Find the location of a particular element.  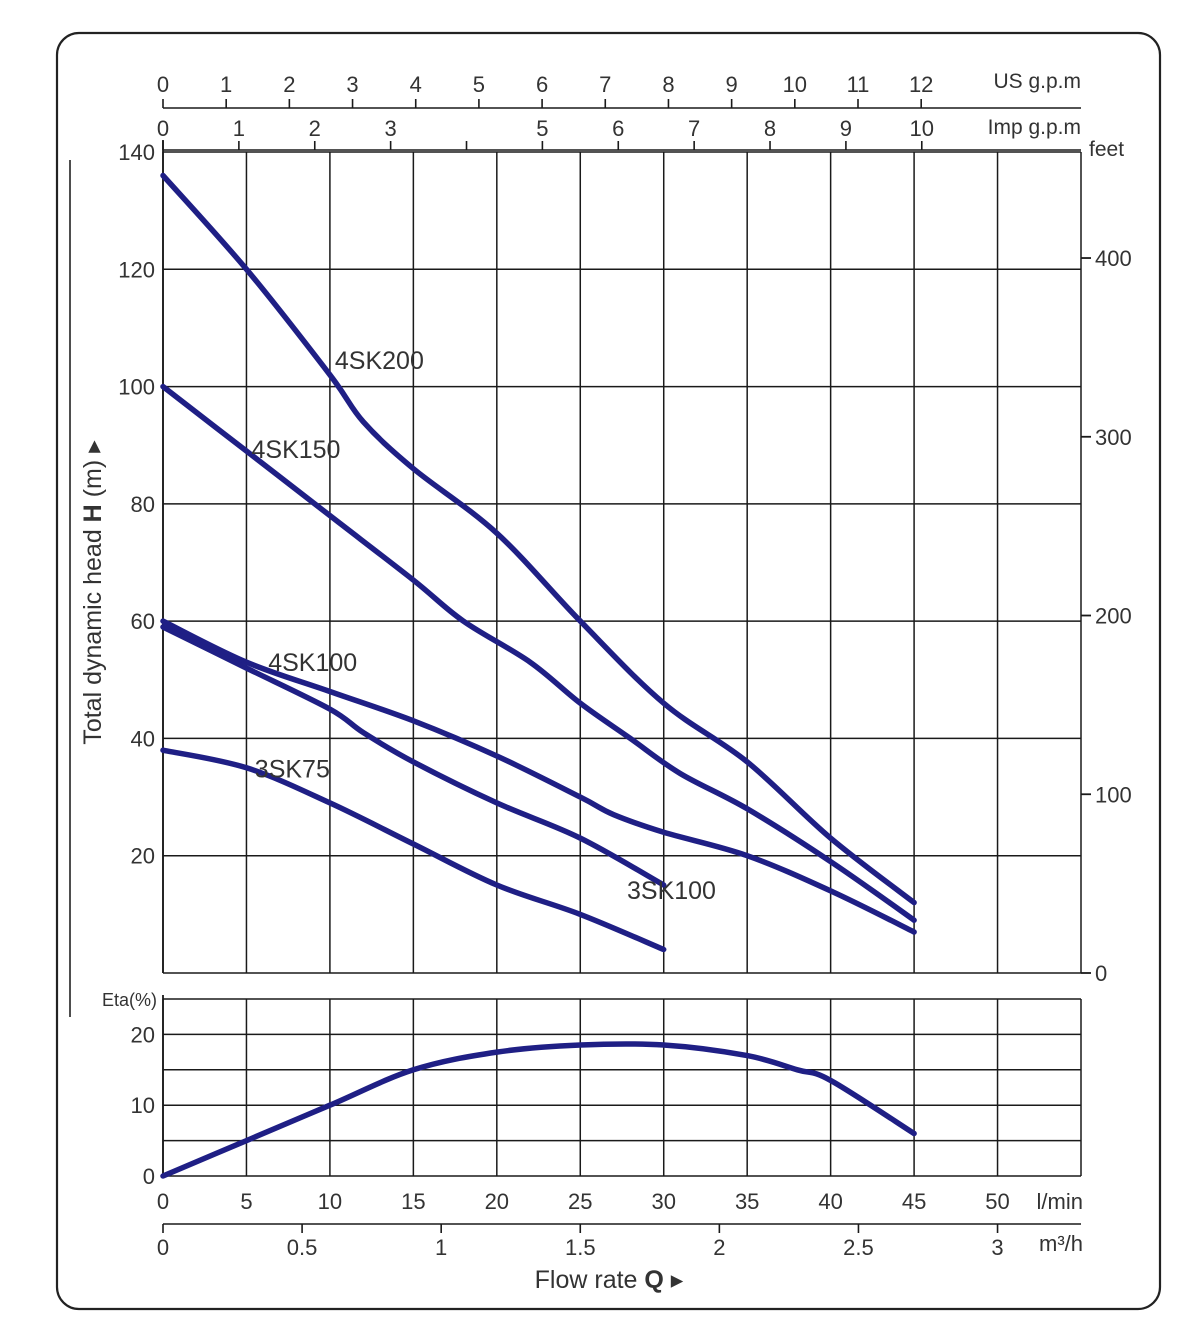

imp-gpm-tick-label-9: 9 is located at coordinates (846, 128).